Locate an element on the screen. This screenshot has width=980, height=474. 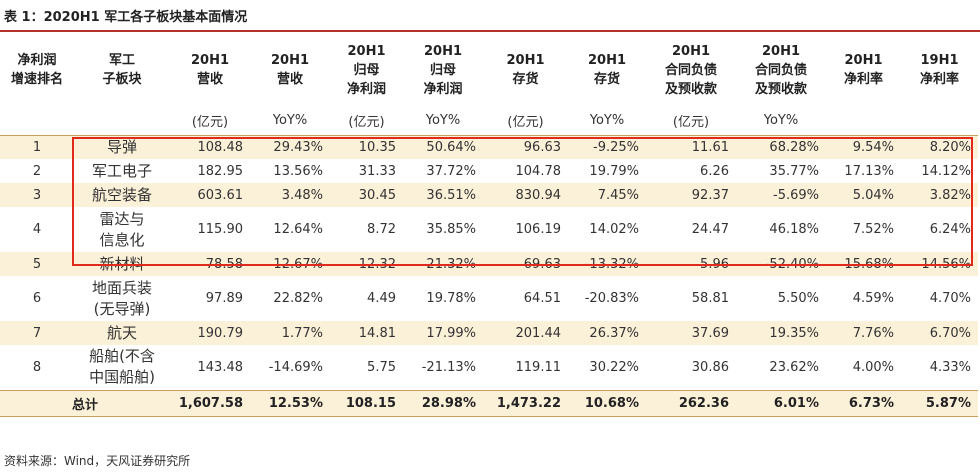
value-cell: 97.89 is located at coordinates (224, 298).